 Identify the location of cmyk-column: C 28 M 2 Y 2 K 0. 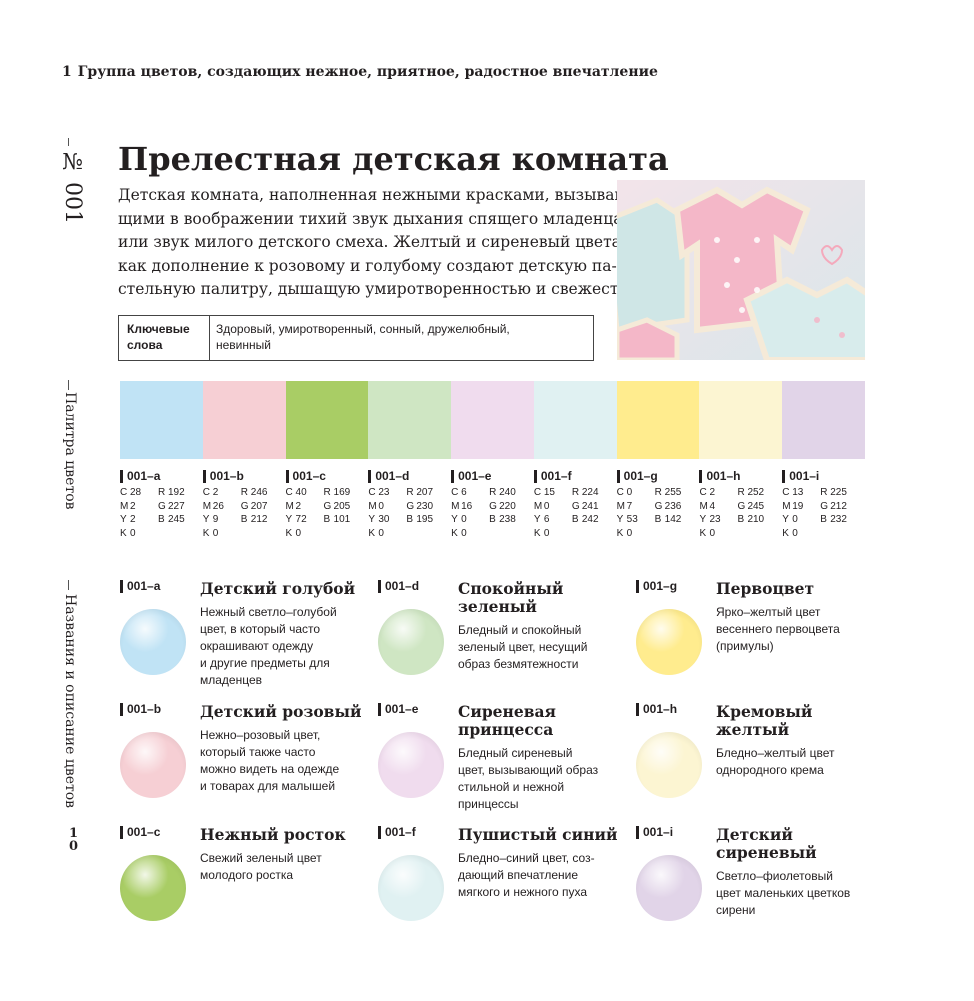
(134, 513).